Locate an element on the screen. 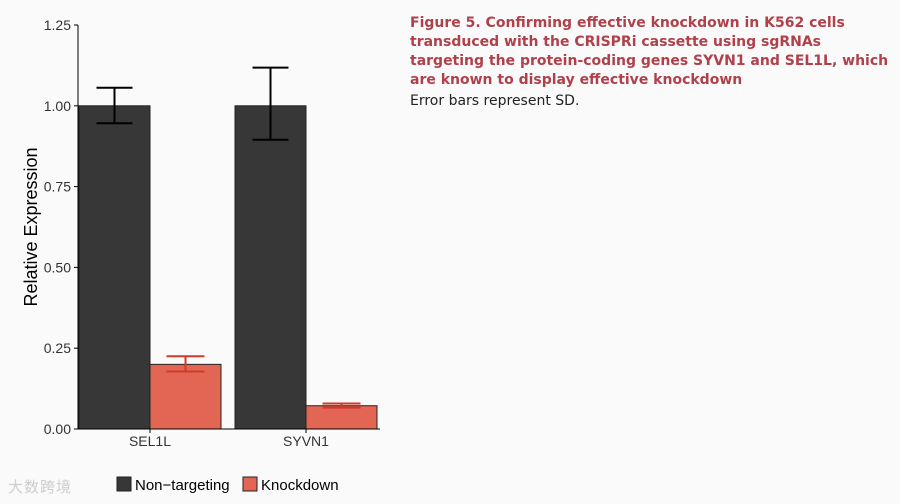 Image resolution: width=900 pixels, height=504 pixels. caption-note: Error bars represent SD. is located at coordinates (495, 101).